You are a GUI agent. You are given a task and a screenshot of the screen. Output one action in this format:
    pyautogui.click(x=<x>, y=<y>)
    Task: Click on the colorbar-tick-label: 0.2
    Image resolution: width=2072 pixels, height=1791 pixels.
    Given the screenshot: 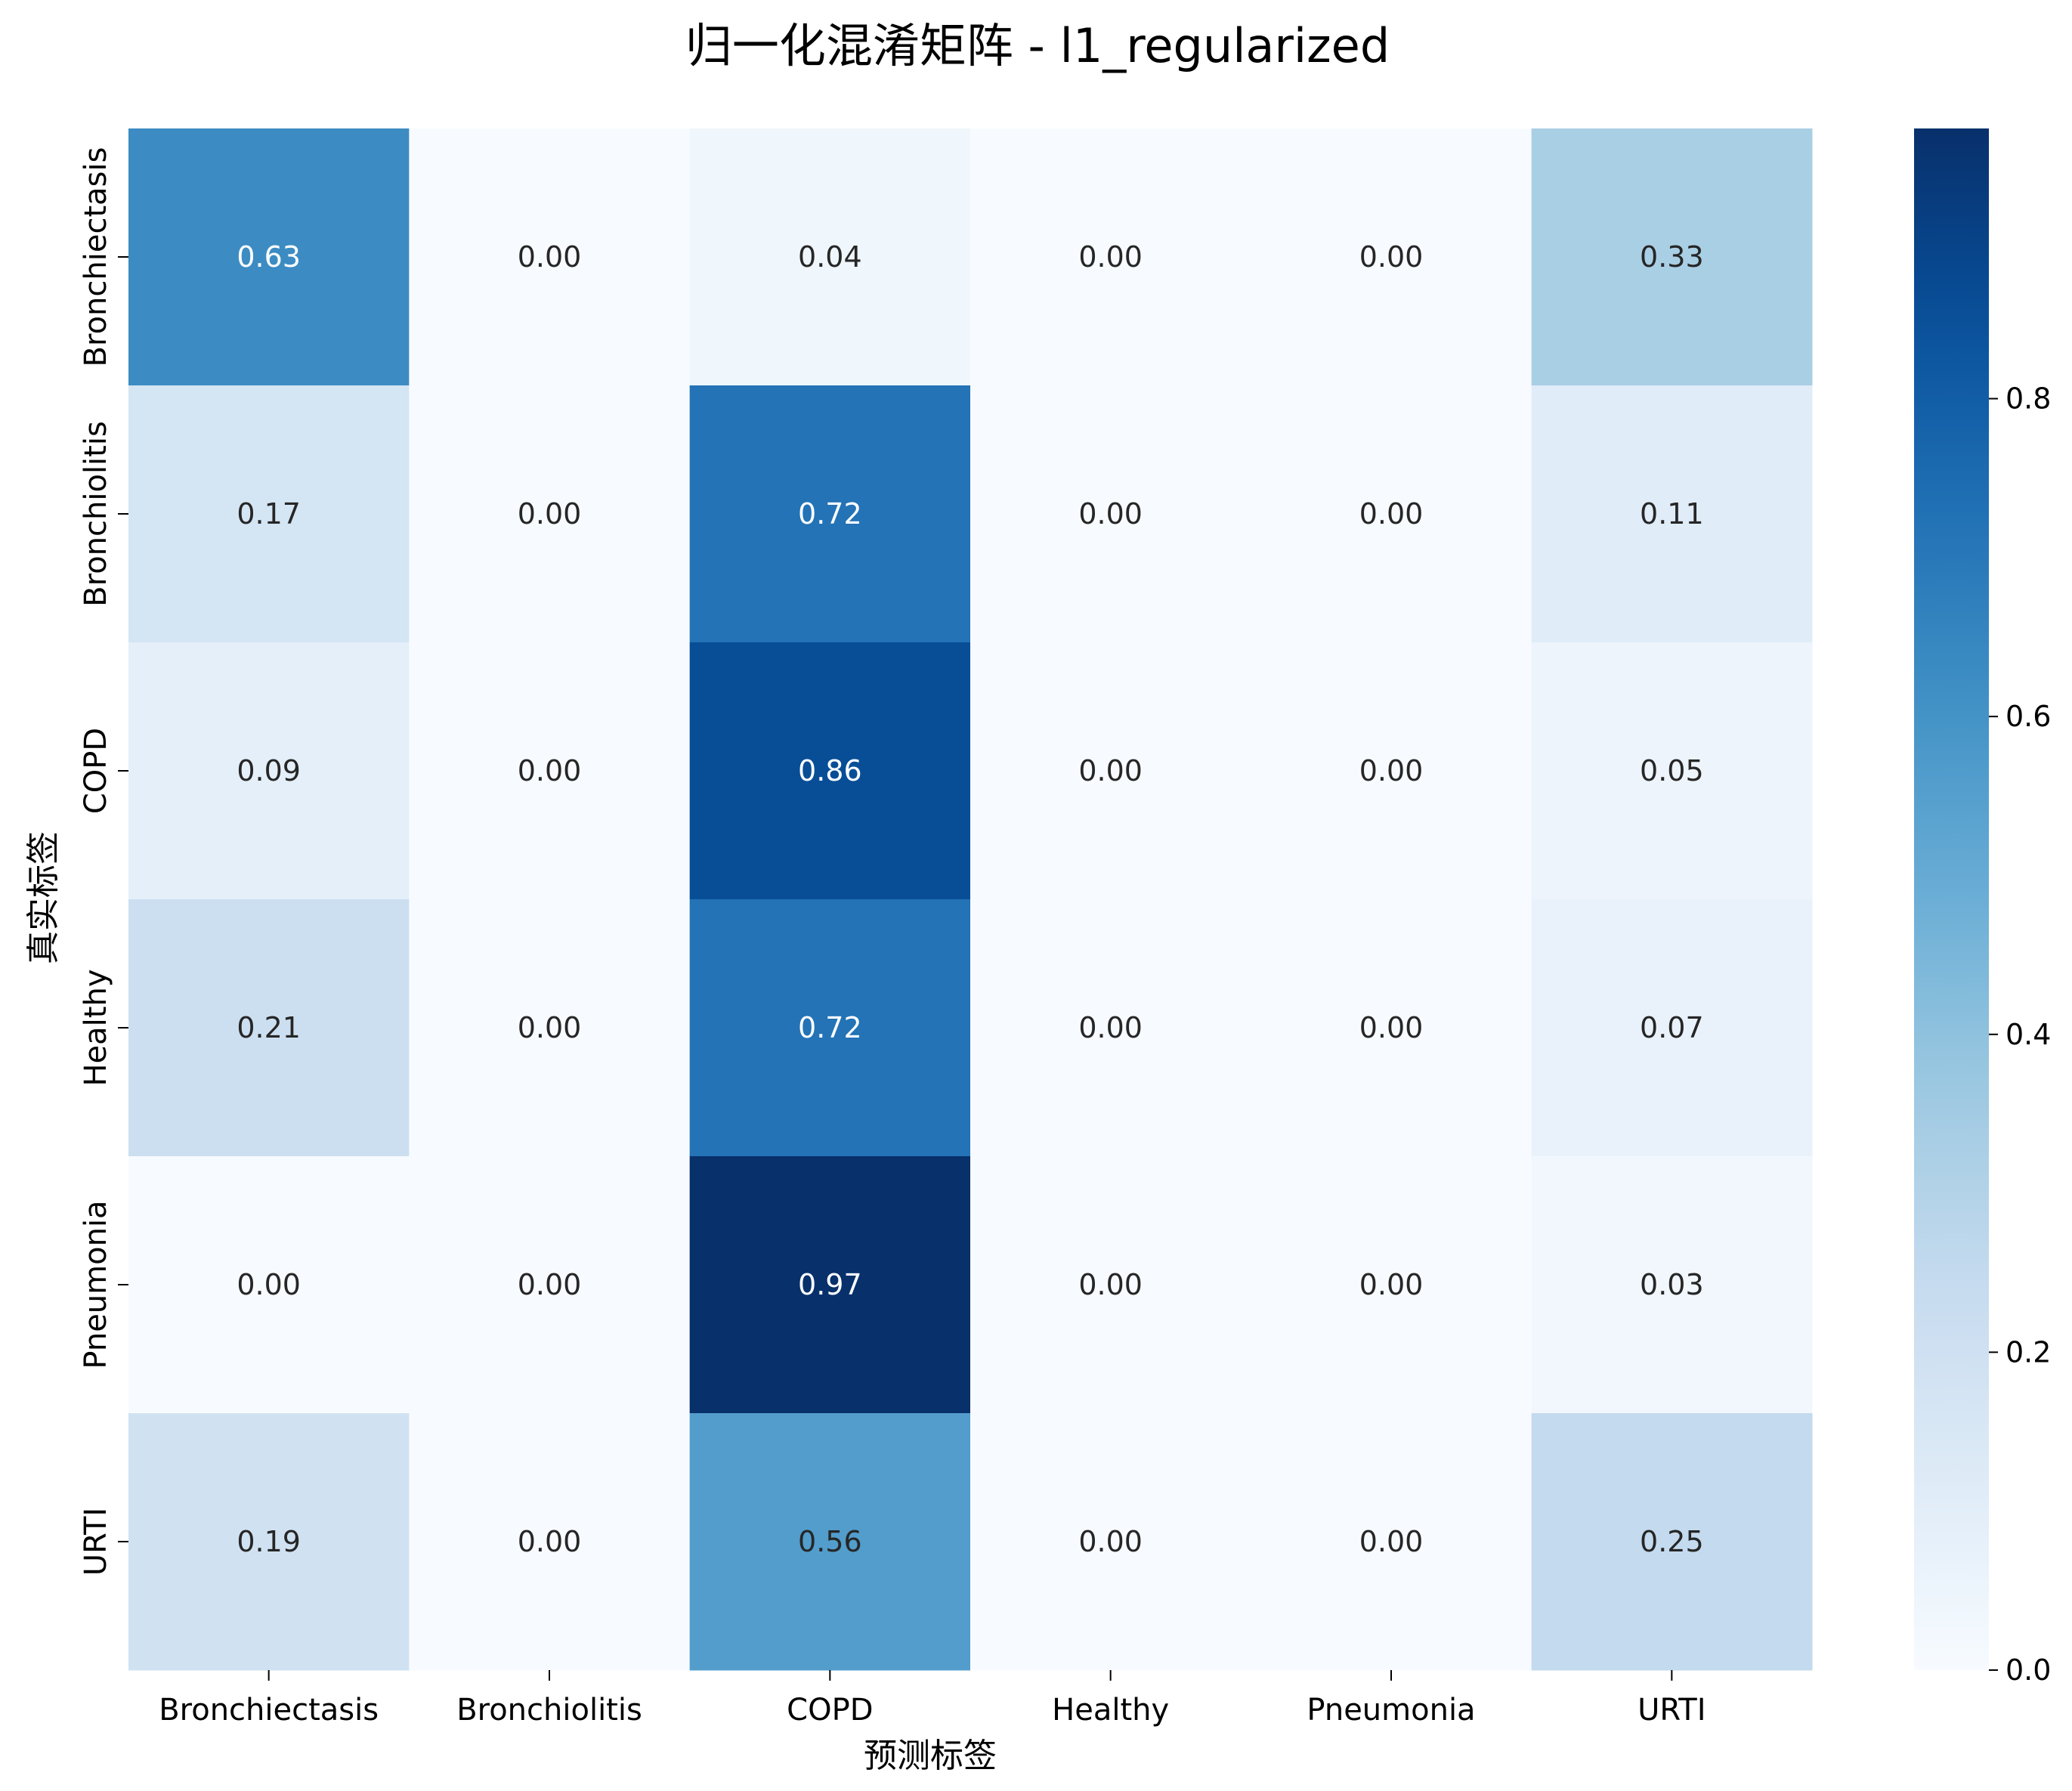 What is the action you would take?
    pyautogui.click(x=2028, y=1352)
    